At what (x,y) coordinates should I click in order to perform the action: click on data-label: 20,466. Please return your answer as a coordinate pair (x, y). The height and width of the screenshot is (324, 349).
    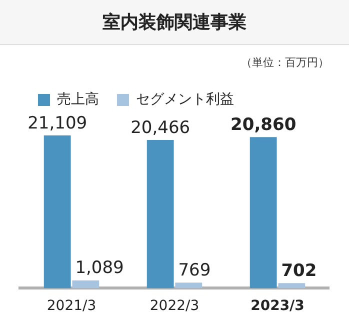
    Looking at the image, I should click on (160, 128).